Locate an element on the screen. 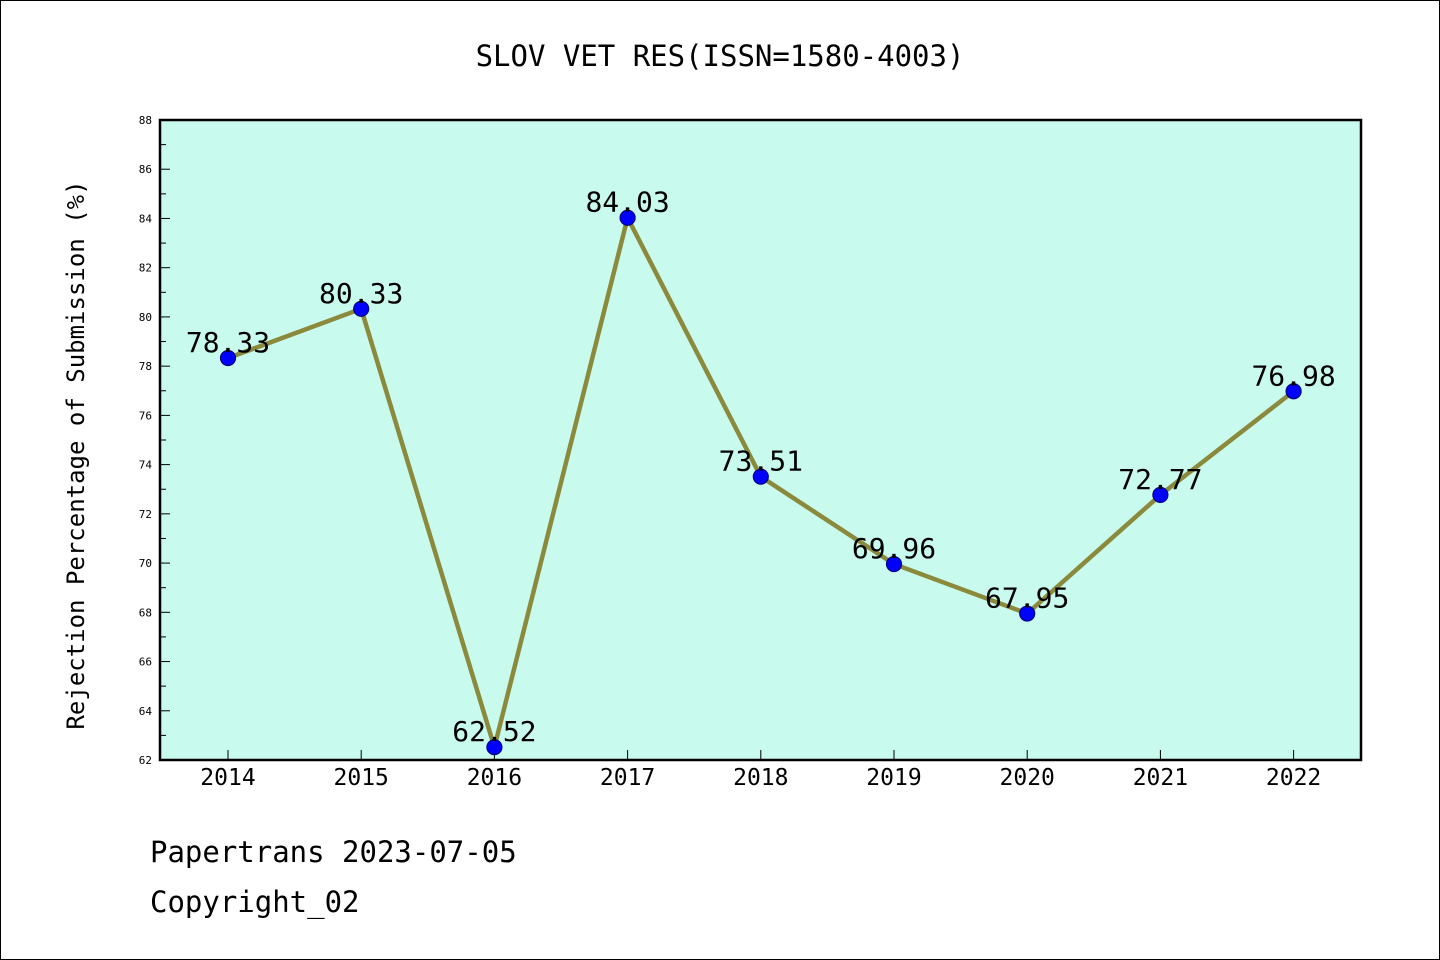 This screenshot has width=1440, height=960. data-label: 69.96 is located at coordinates (894, 548).